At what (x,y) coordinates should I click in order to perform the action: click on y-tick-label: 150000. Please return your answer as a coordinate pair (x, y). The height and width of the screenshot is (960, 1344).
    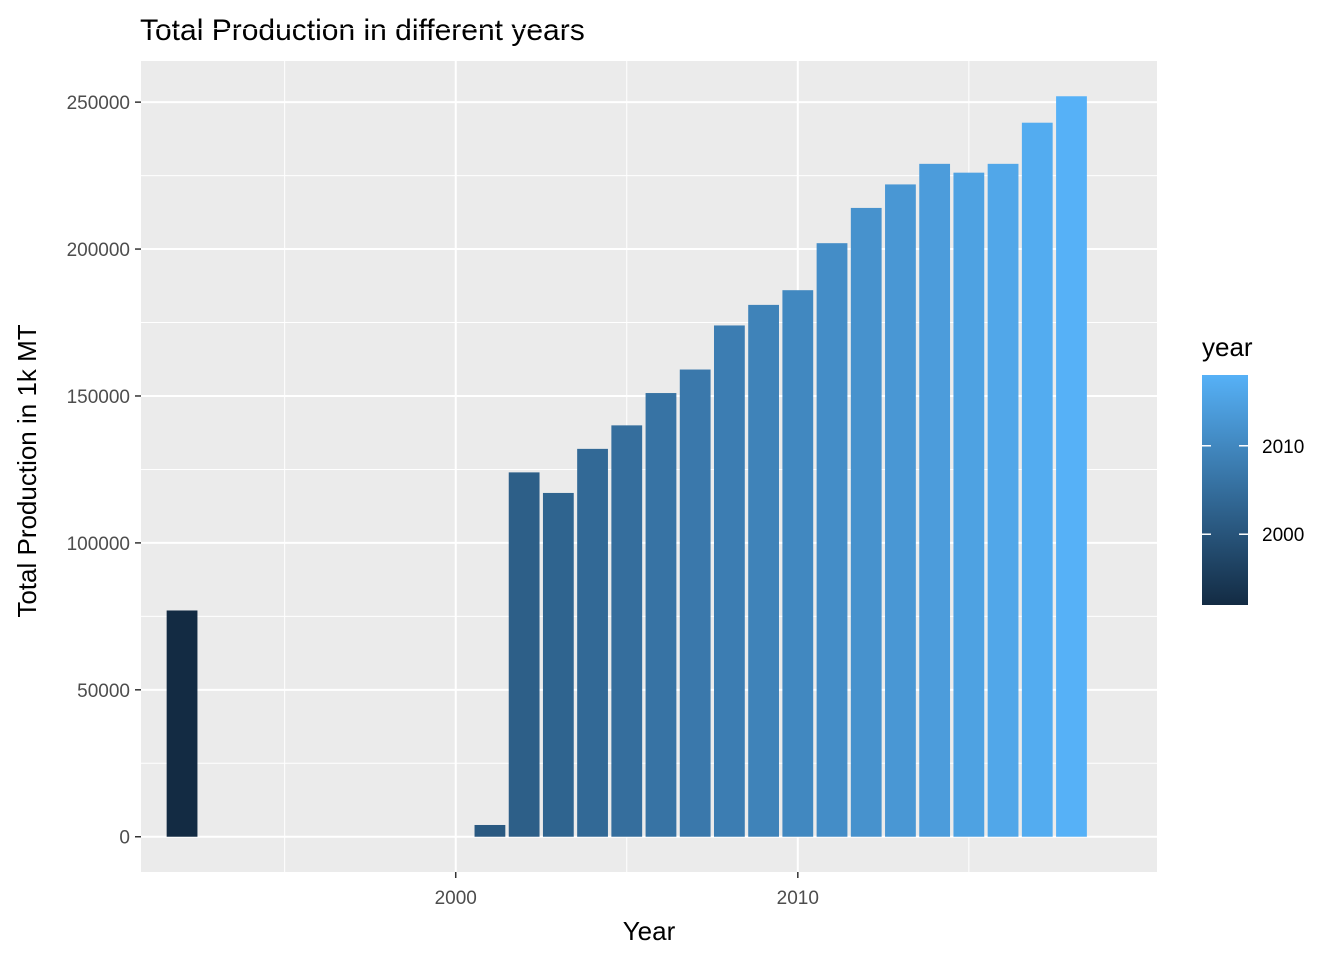
    Looking at the image, I should click on (98, 397).